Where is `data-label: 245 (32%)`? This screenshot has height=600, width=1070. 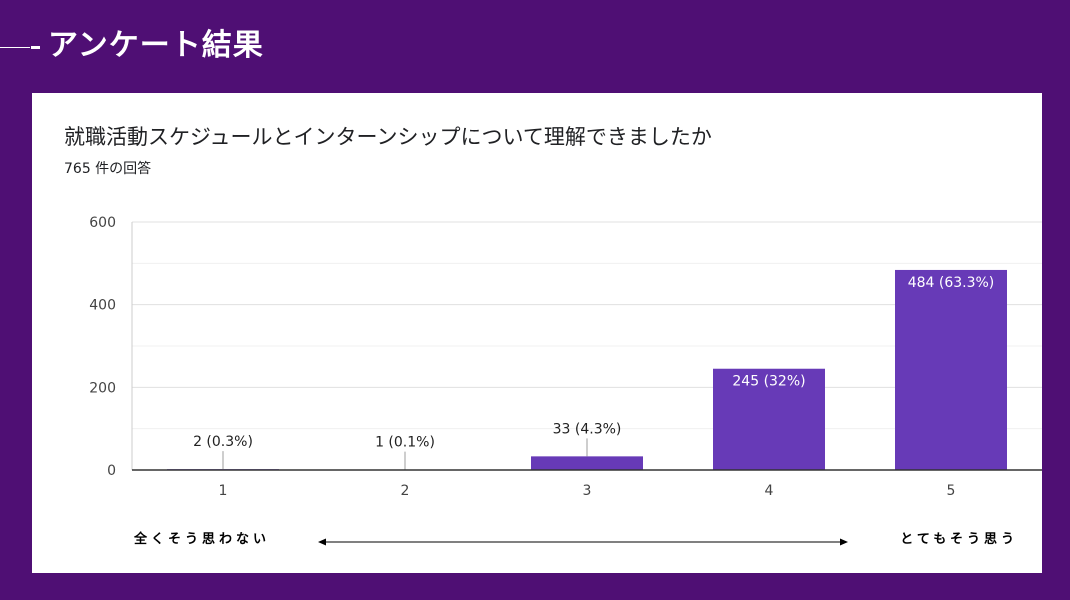 data-label: 245 (32%) is located at coordinates (768, 382).